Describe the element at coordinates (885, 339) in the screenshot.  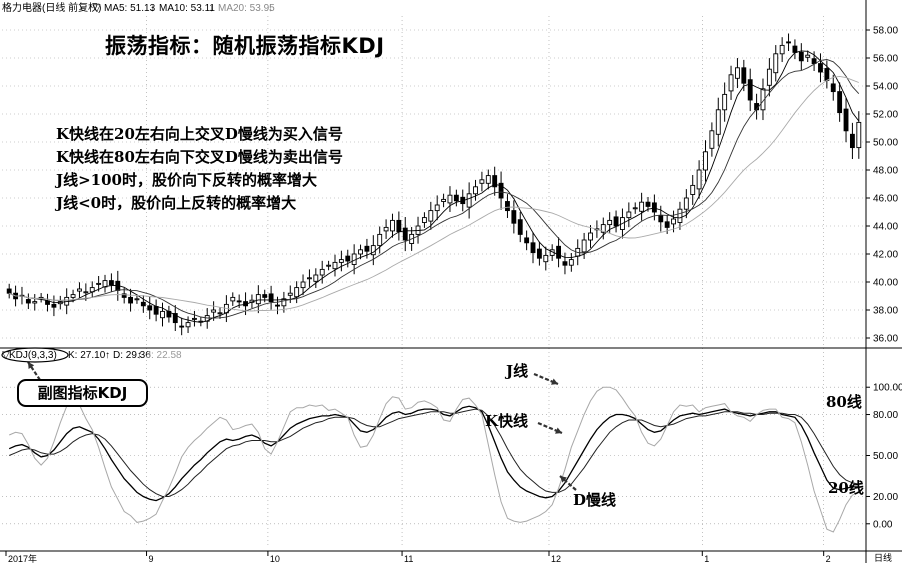
I see `price-tick-label: 36.00` at that location.